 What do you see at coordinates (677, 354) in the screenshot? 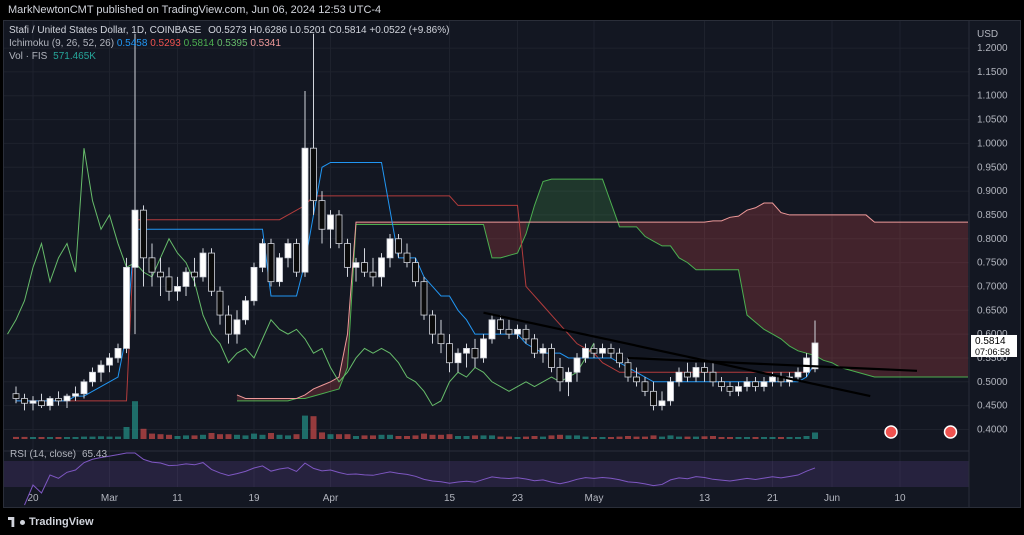
I see `descending-trendline` at bounding box center [677, 354].